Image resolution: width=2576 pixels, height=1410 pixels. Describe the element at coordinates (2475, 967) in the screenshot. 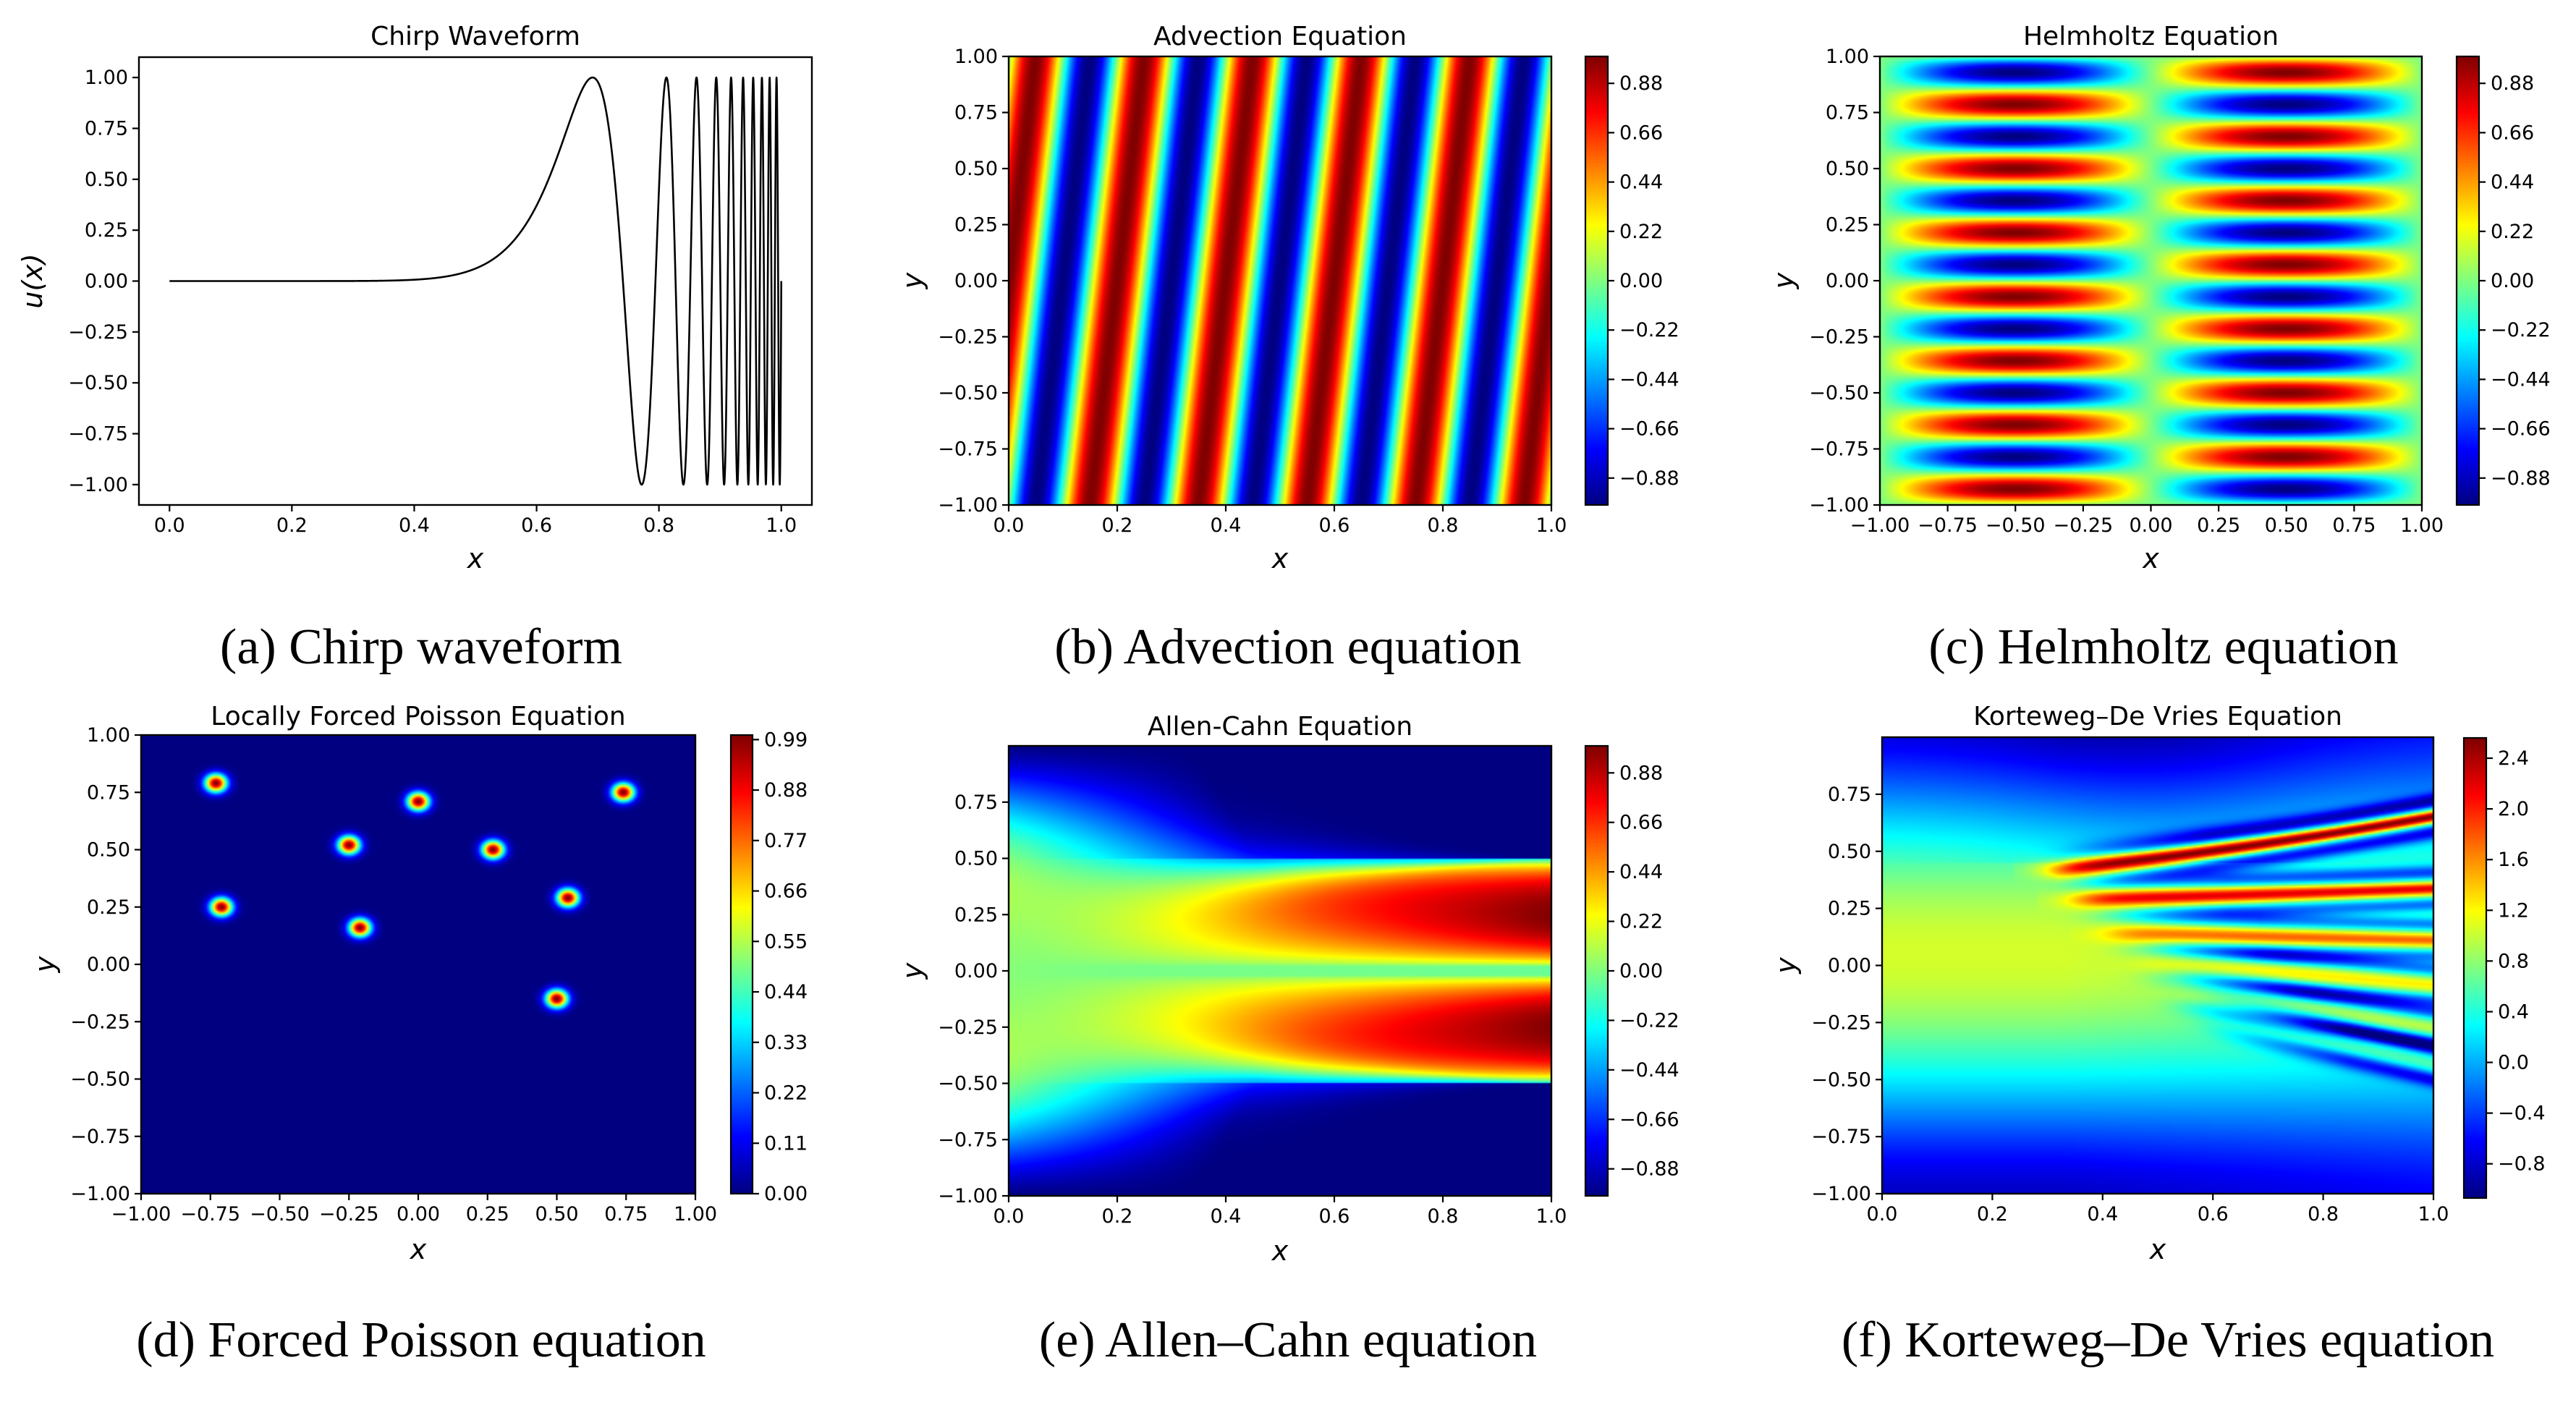

I see `kdv-colorbar-frame` at that location.